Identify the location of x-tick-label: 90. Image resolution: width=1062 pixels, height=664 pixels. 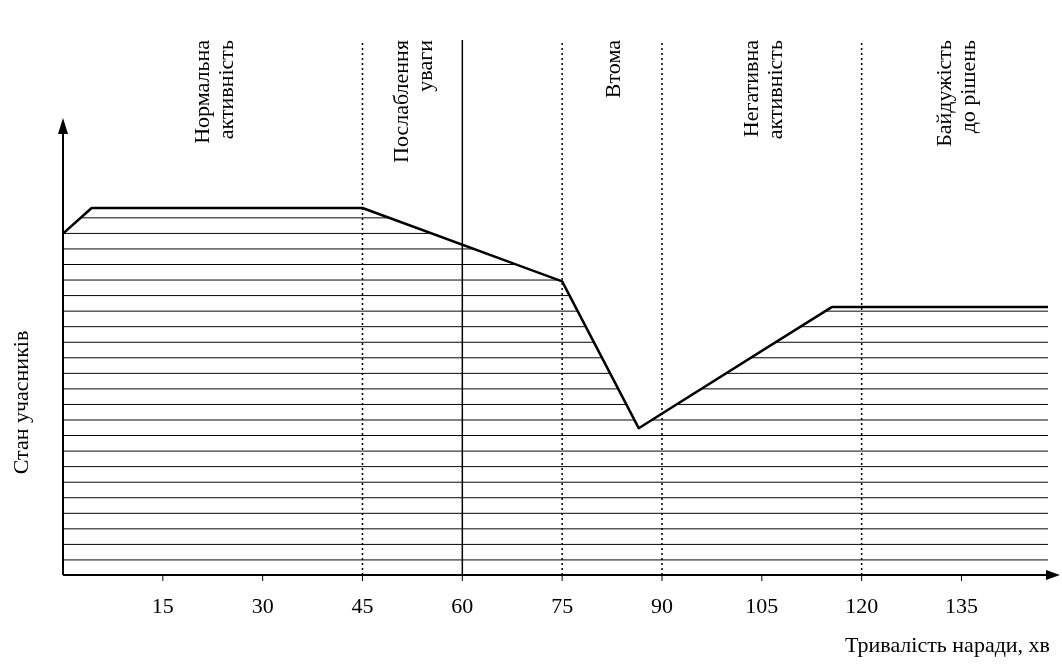
(661, 605).